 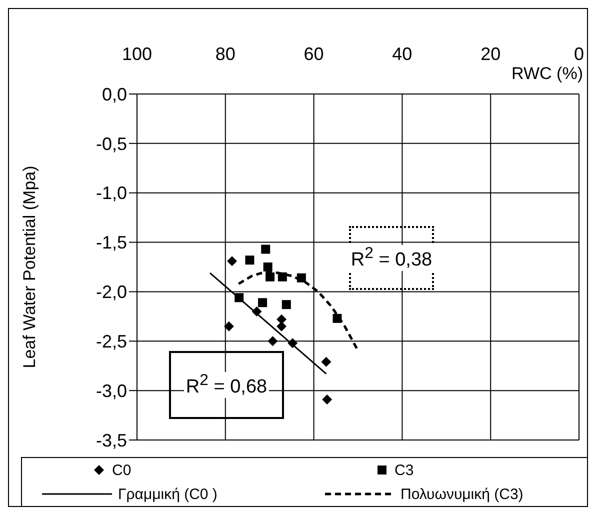 What do you see at coordinates (402, 54) in the screenshot?
I see `x-tick-label: 40` at bounding box center [402, 54].